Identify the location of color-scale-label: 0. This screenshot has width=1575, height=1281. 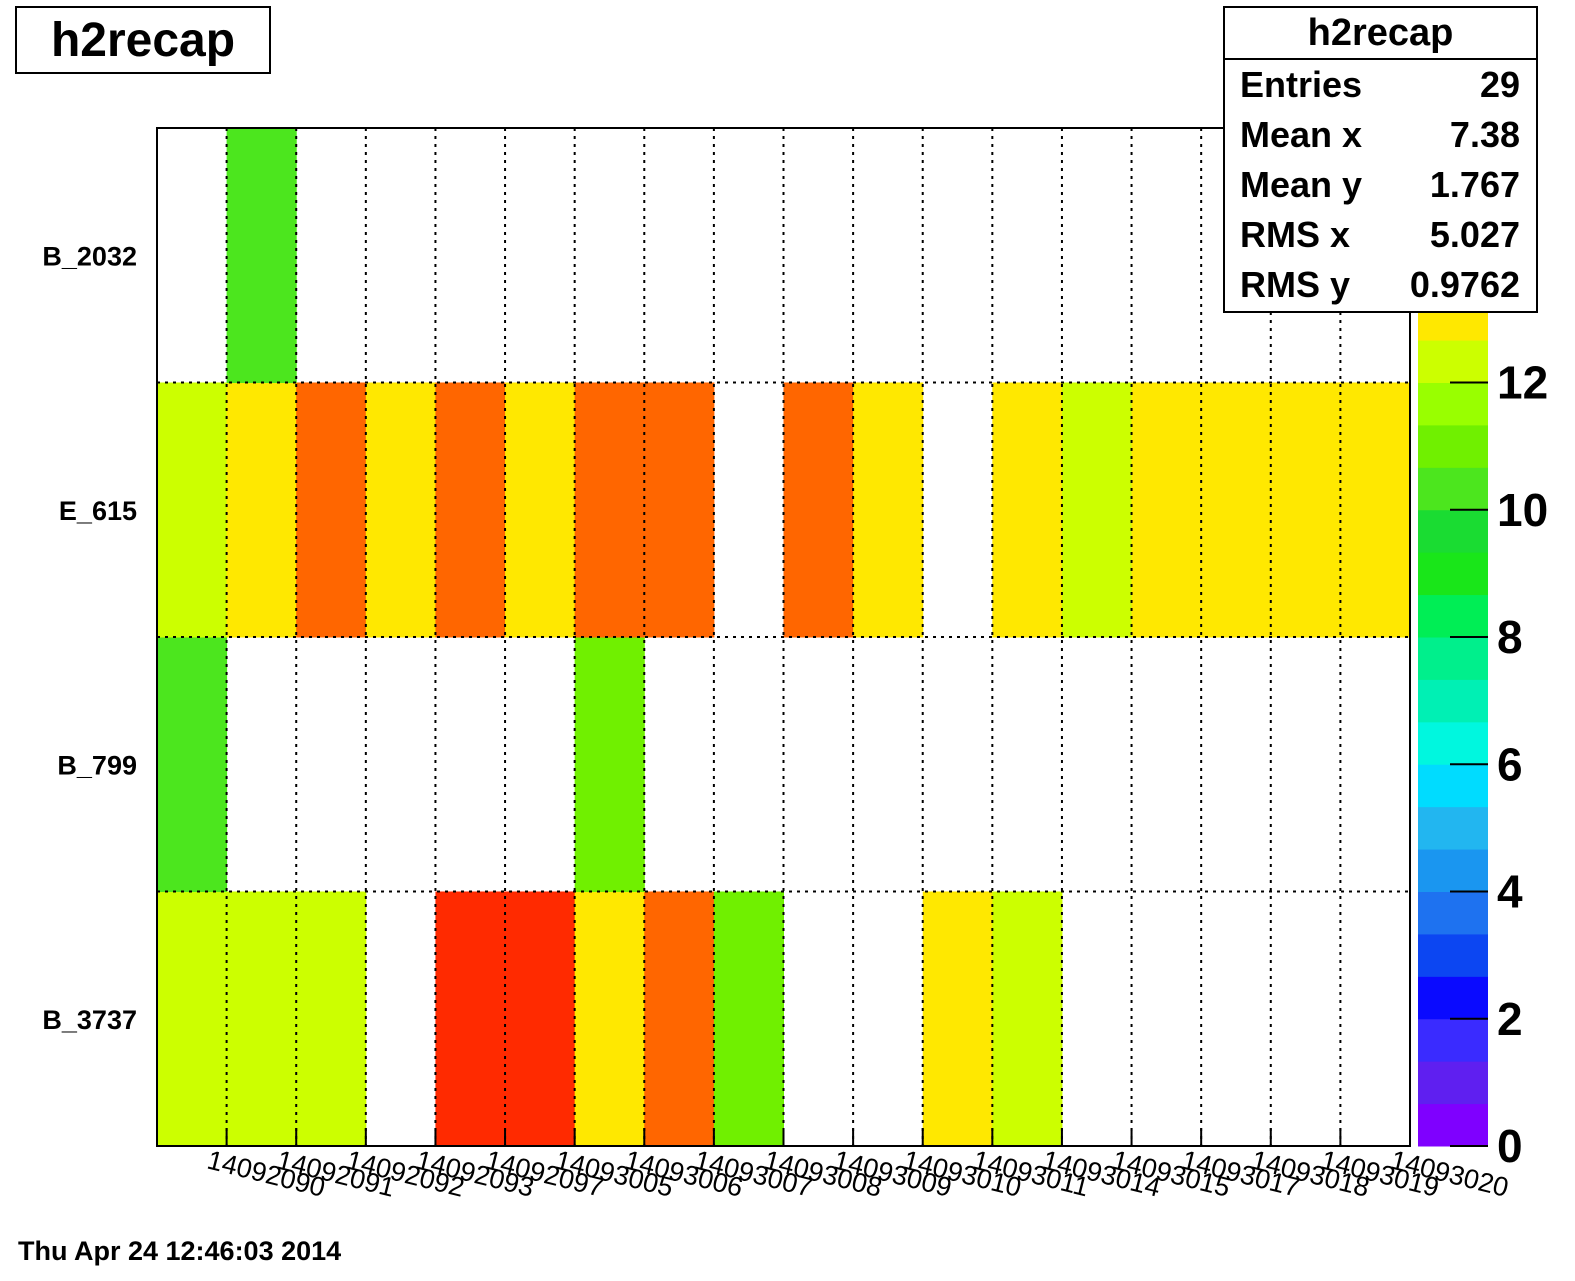
(1510, 1146).